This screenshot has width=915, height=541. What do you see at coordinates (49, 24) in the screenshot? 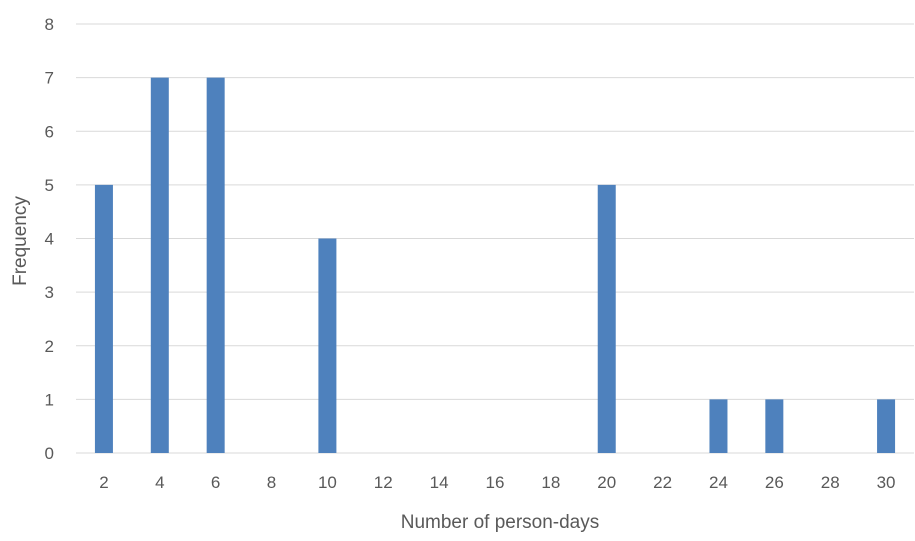
I see `y-tick-label: 8` at bounding box center [49, 24].